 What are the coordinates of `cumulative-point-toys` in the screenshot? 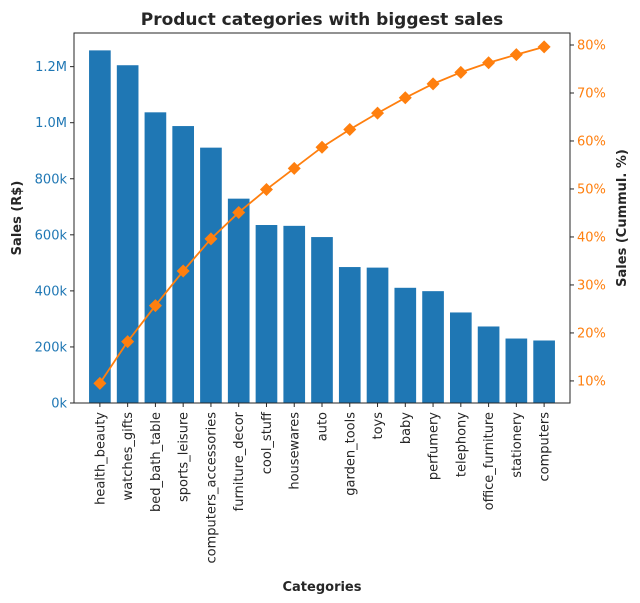 It's located at (378, 113).